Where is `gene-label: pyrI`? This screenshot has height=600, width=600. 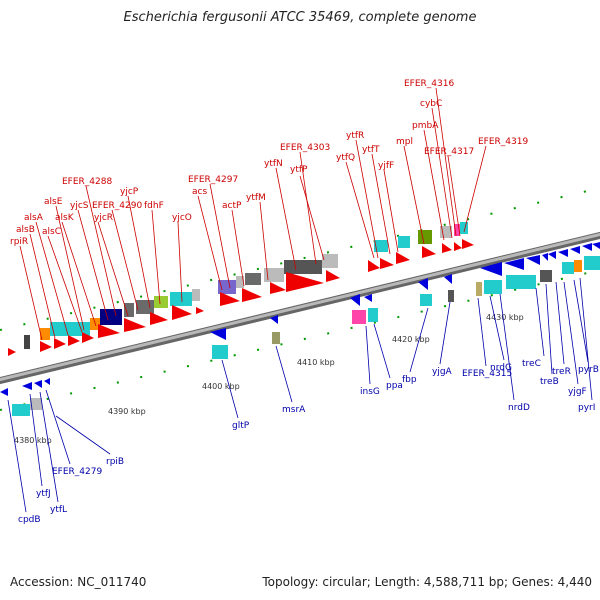
gene-label: pyrI is located at coordinates (586, 408).